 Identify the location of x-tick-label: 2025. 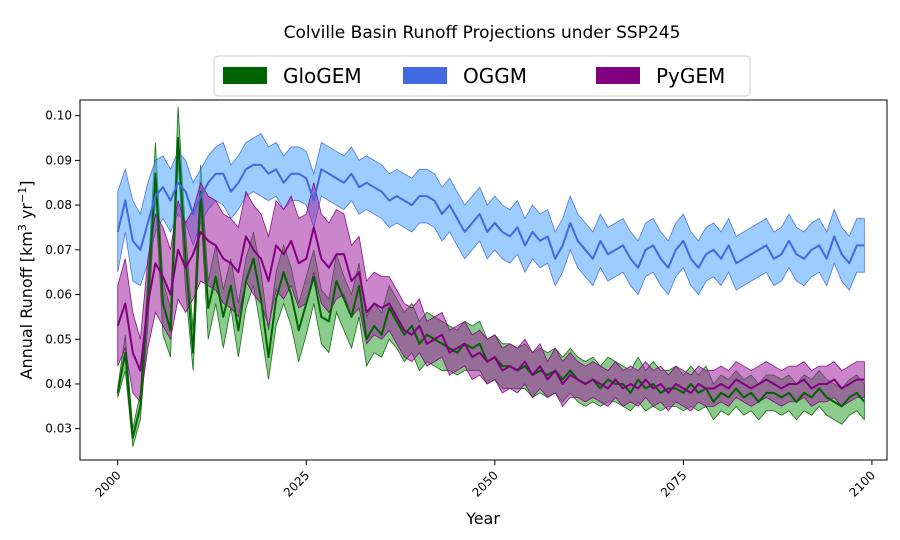
(296, 483).